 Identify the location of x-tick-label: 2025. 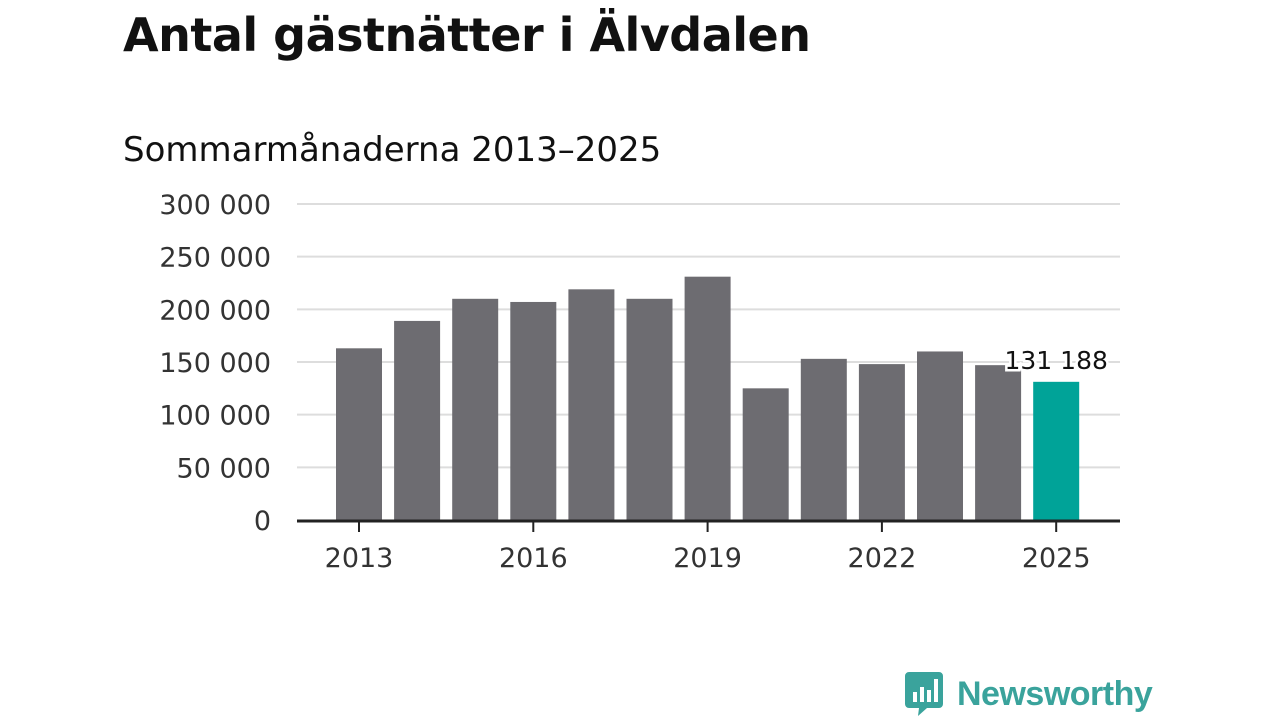
(1056, 558).